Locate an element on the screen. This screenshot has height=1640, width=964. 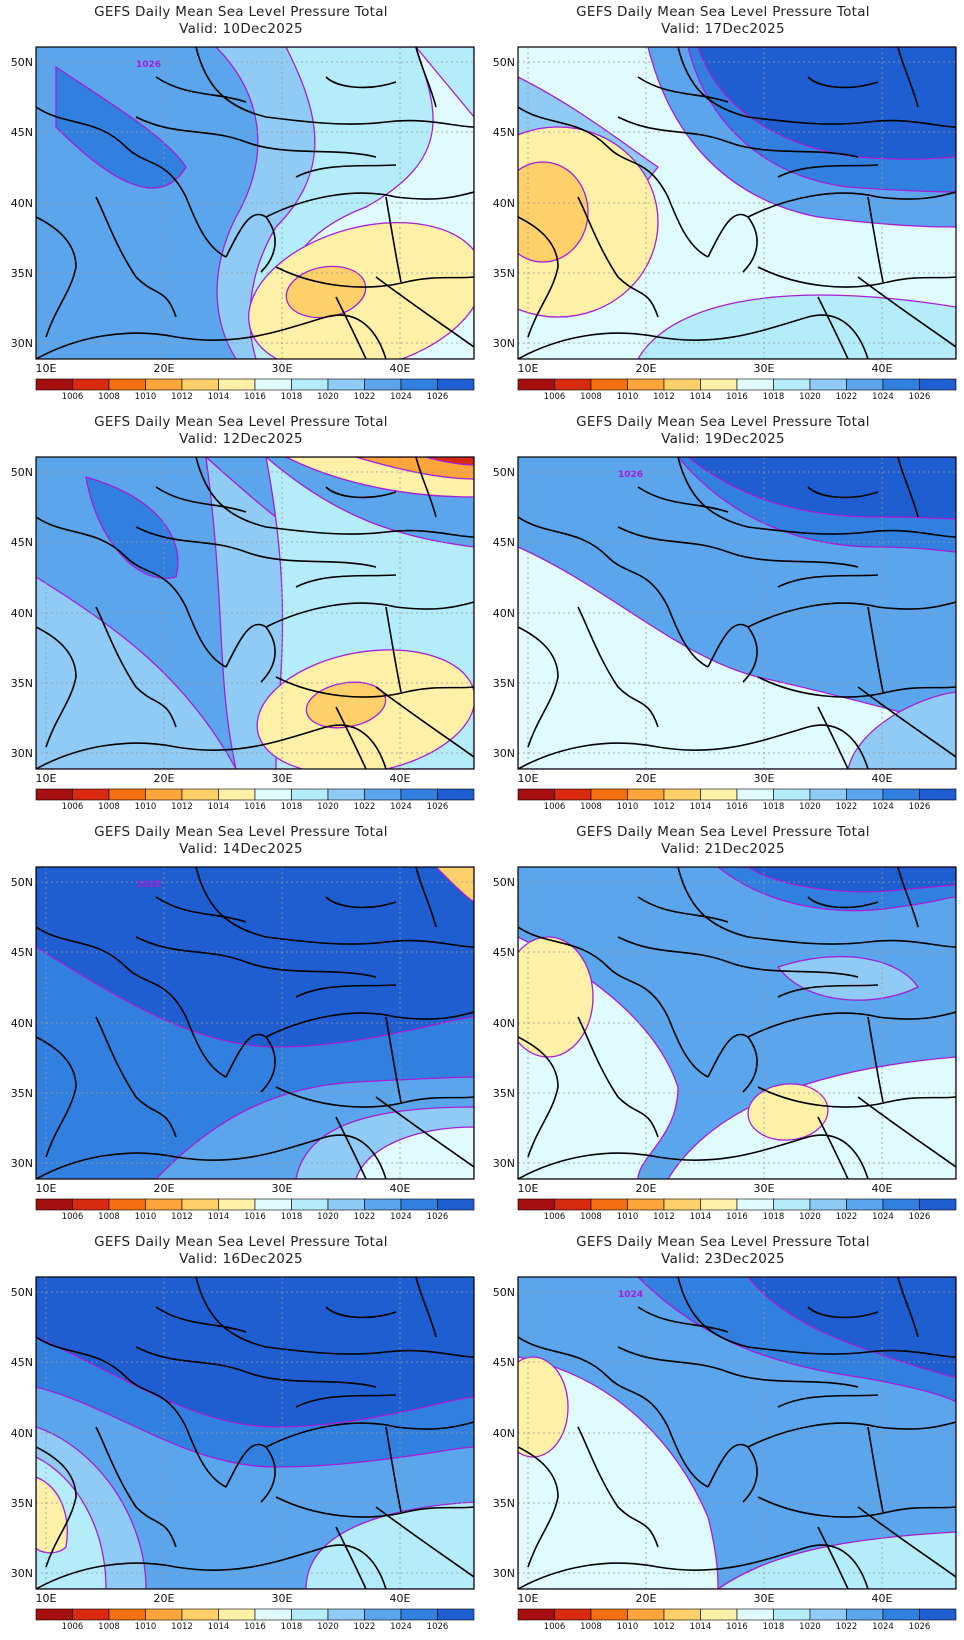
pressure-field: 1026 is located at coordinates (255, 203).